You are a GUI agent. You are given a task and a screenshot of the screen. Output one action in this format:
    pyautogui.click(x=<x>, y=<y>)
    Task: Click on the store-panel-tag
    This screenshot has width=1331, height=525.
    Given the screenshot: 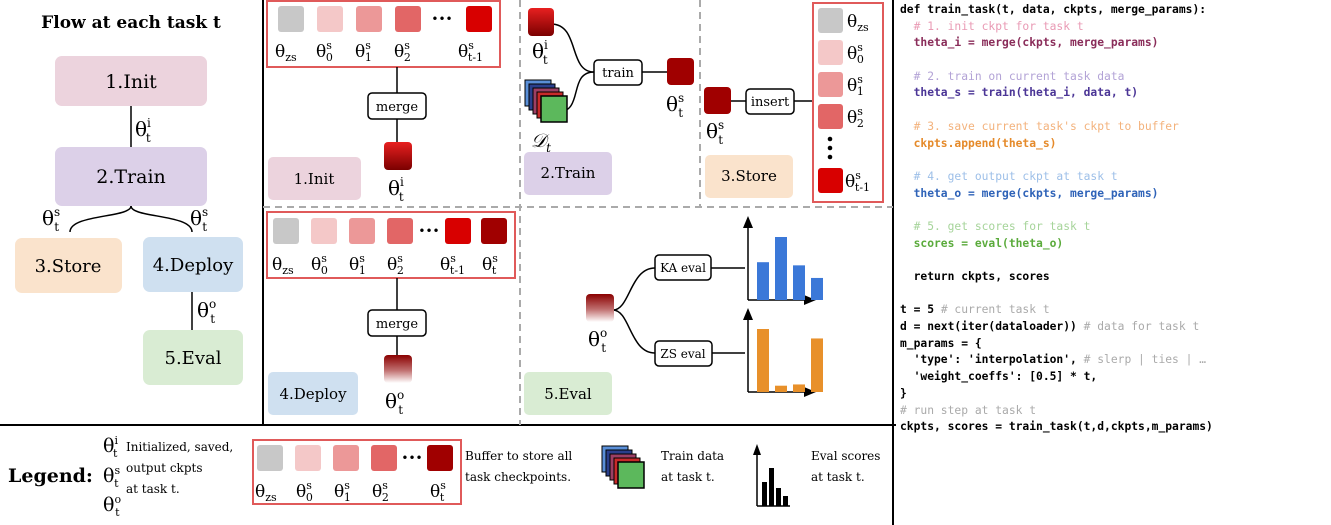 What is the action you would take?
    pyautogui.click(x=749, y=176)
    